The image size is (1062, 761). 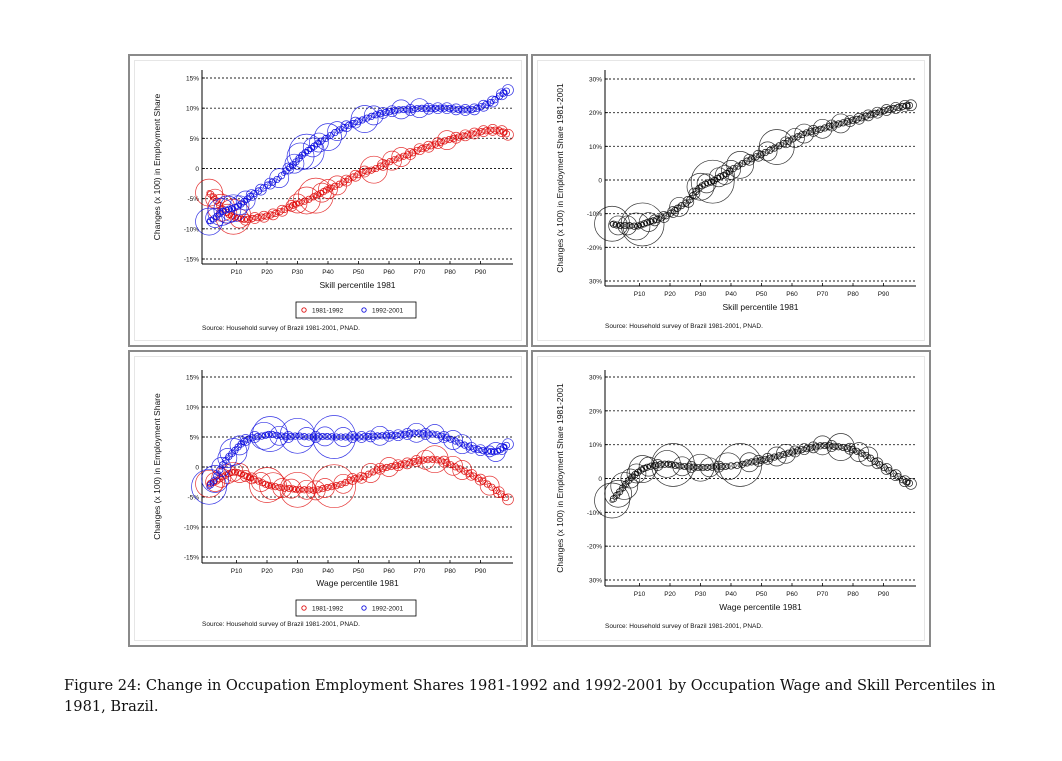 I want to click on y-tick-label: 0, so click(x=600, y=181).